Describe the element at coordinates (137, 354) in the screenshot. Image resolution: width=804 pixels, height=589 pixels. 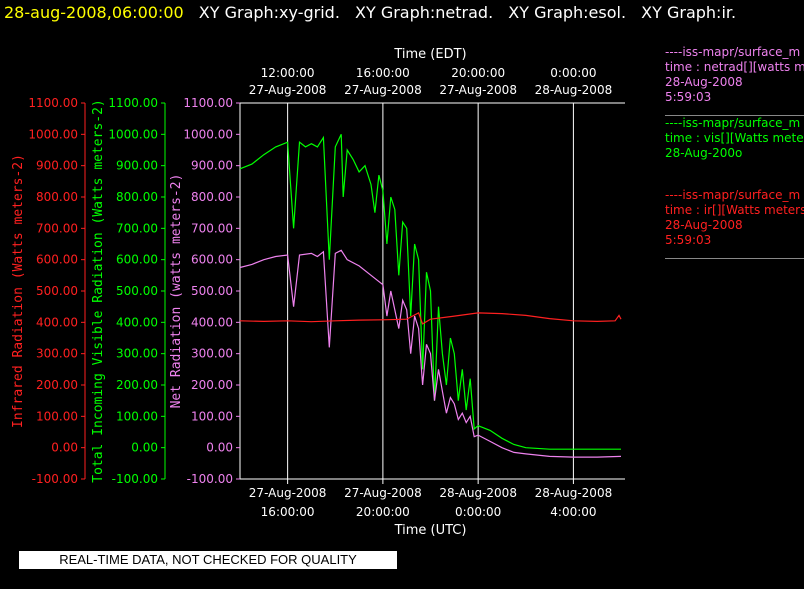
I see `y-tick-label-vis: 300.00` at that location.